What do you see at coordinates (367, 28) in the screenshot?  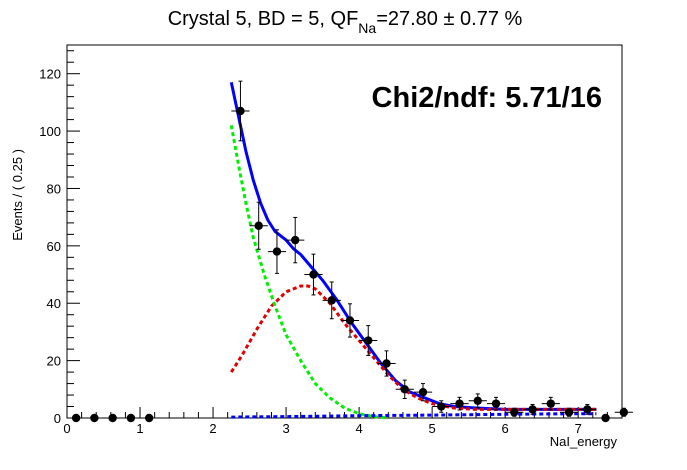 I see `chart-title-subscript: Na` at bounding box center [367, 28].